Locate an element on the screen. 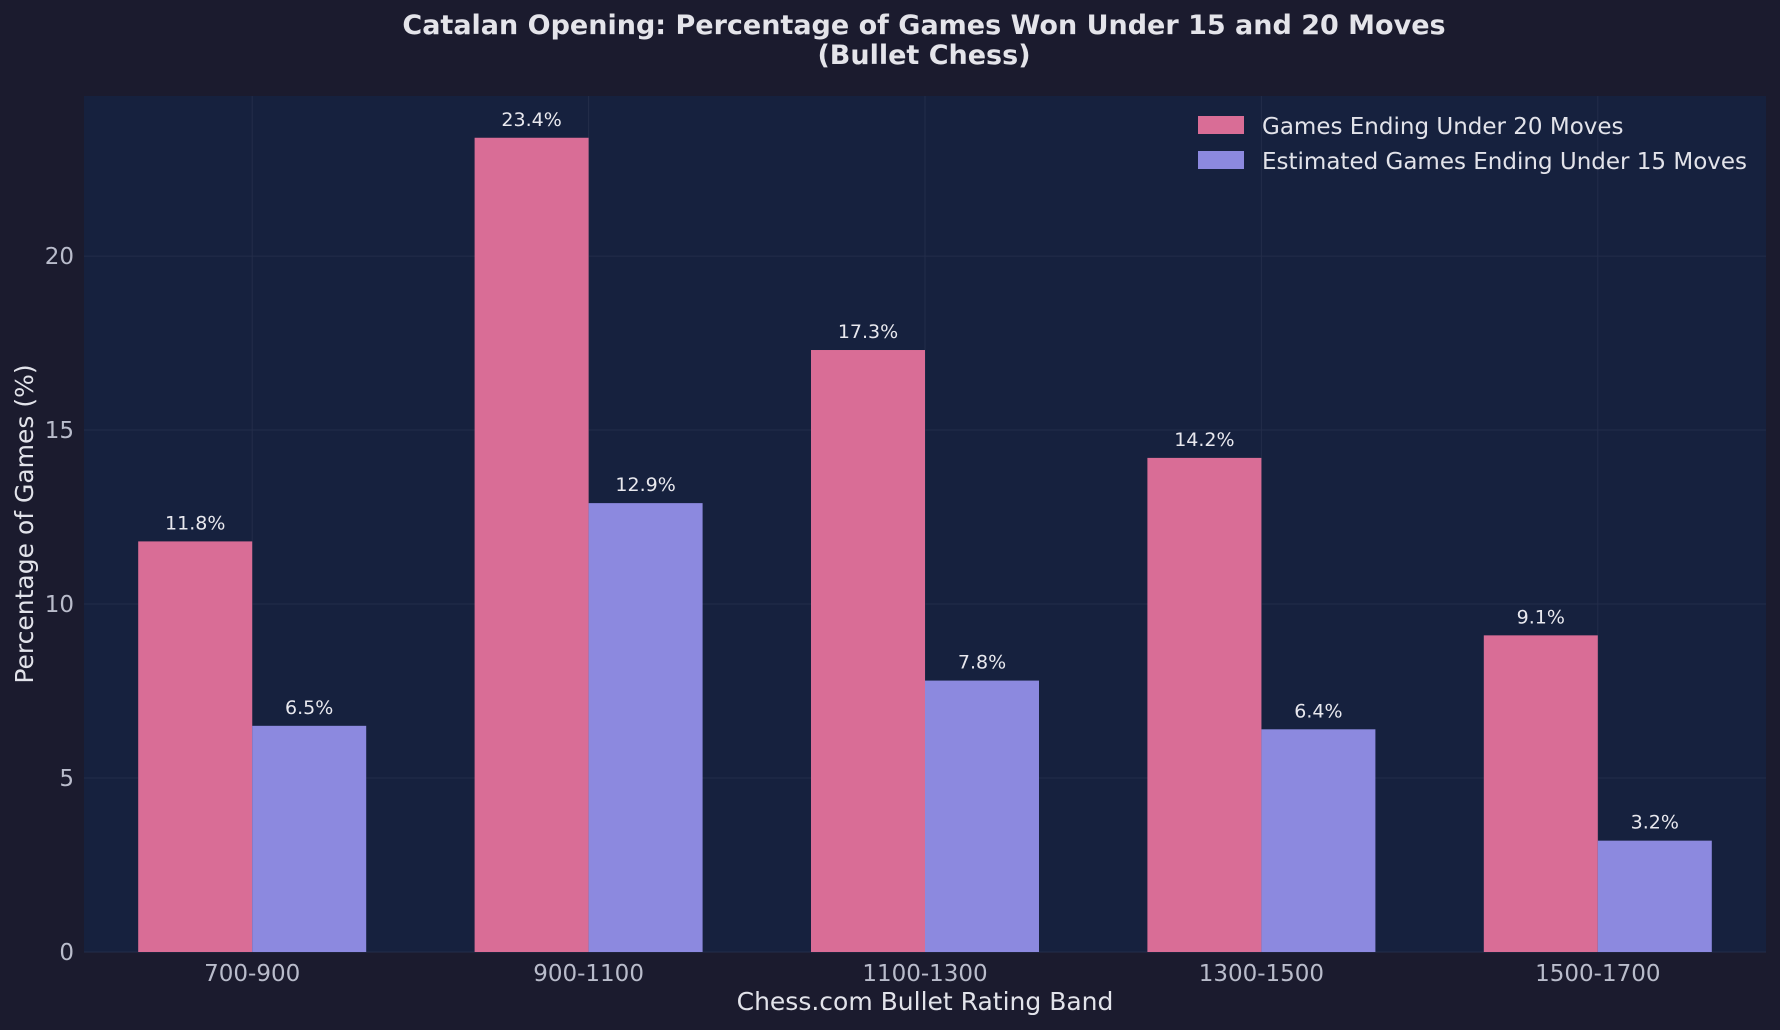 The width and height of the screenshot is (1780, 1030). x-tick-label: 1300-1500 is located at coordinates (1261, 974).